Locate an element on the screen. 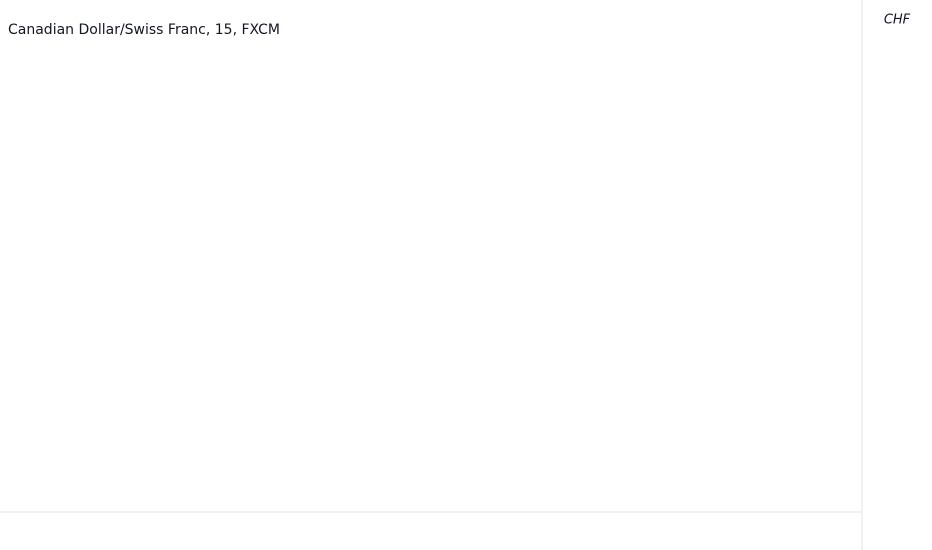 This screenshot has width=932, height=550. chart-title: Canadian Dollar/Swiss Franc, 15, FXCM is located at coordinates (144, 30).